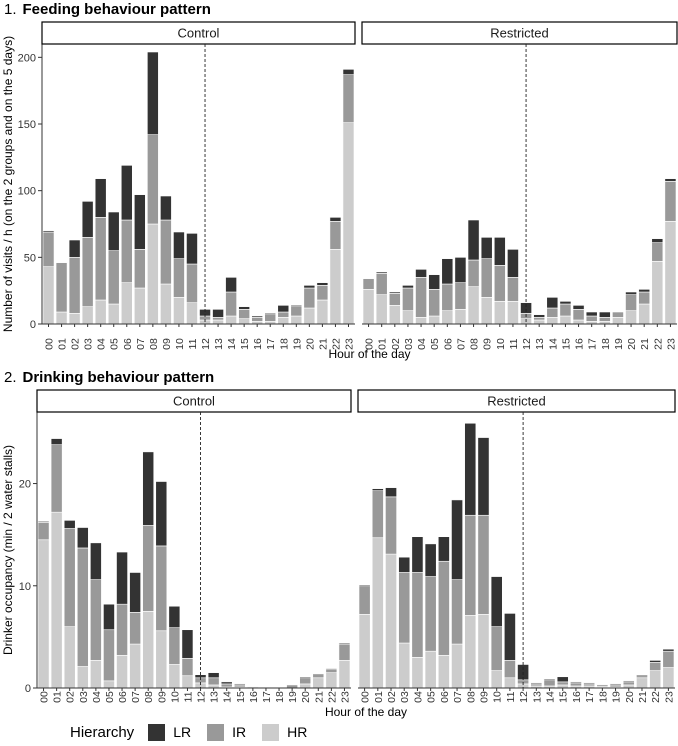  Describe the element at coordinates (284, 732) in the screenshot. I see `legend-item-hr: HR` at that location.